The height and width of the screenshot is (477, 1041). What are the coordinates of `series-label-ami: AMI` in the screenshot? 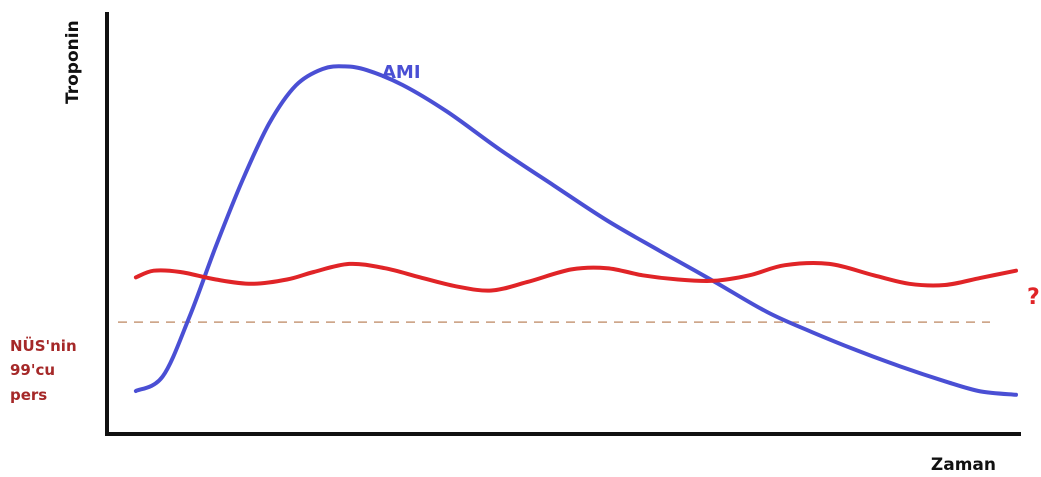 It's located at (401, 72).